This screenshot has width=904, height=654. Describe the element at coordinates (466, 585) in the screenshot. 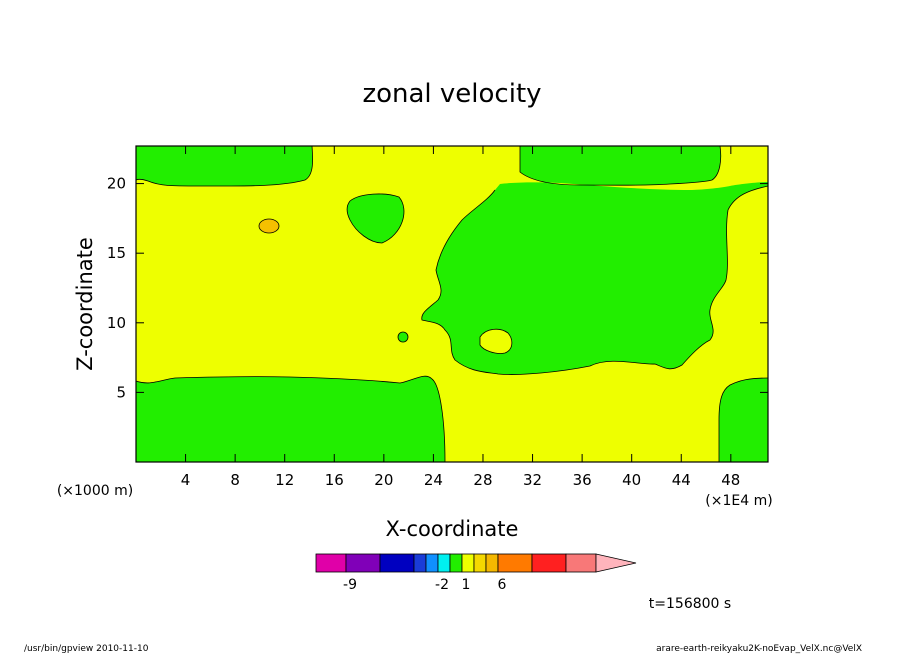

I see `colorbar-label: 1` at that location.